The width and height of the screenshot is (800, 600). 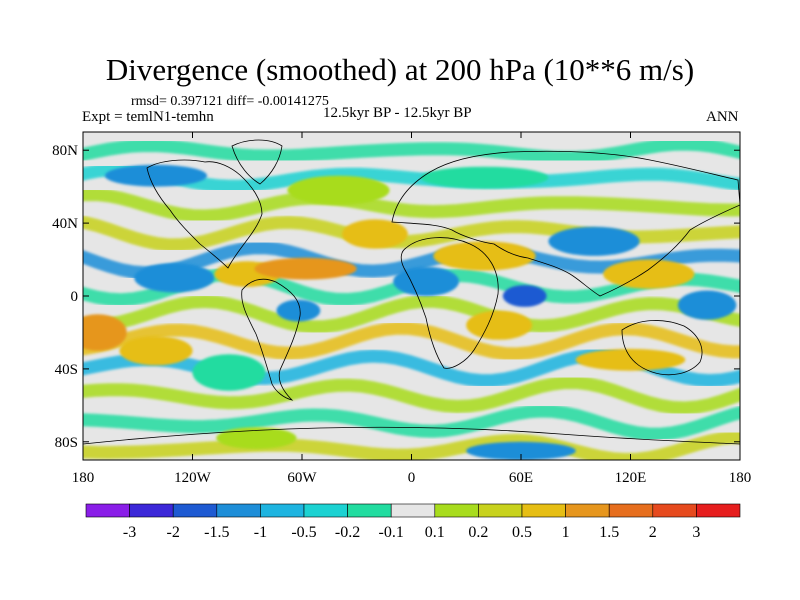 I want to click on colorbar-label: -0.2, so click(x=347, y=532).